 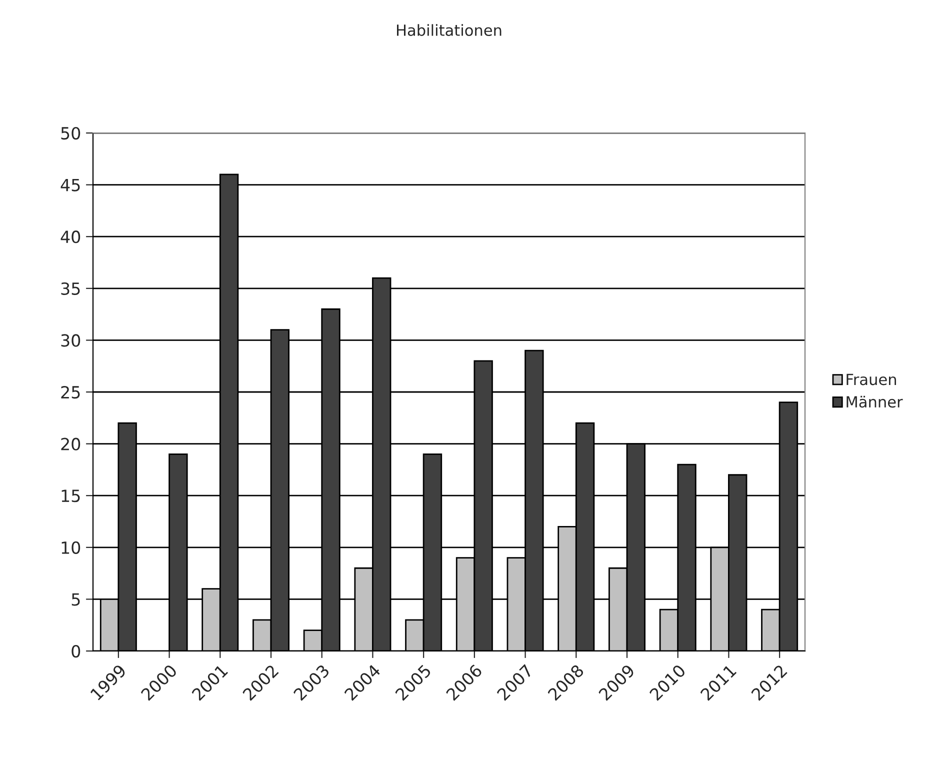 I want to click on chart-title: Habilitationen, so click(x=449, y=30).